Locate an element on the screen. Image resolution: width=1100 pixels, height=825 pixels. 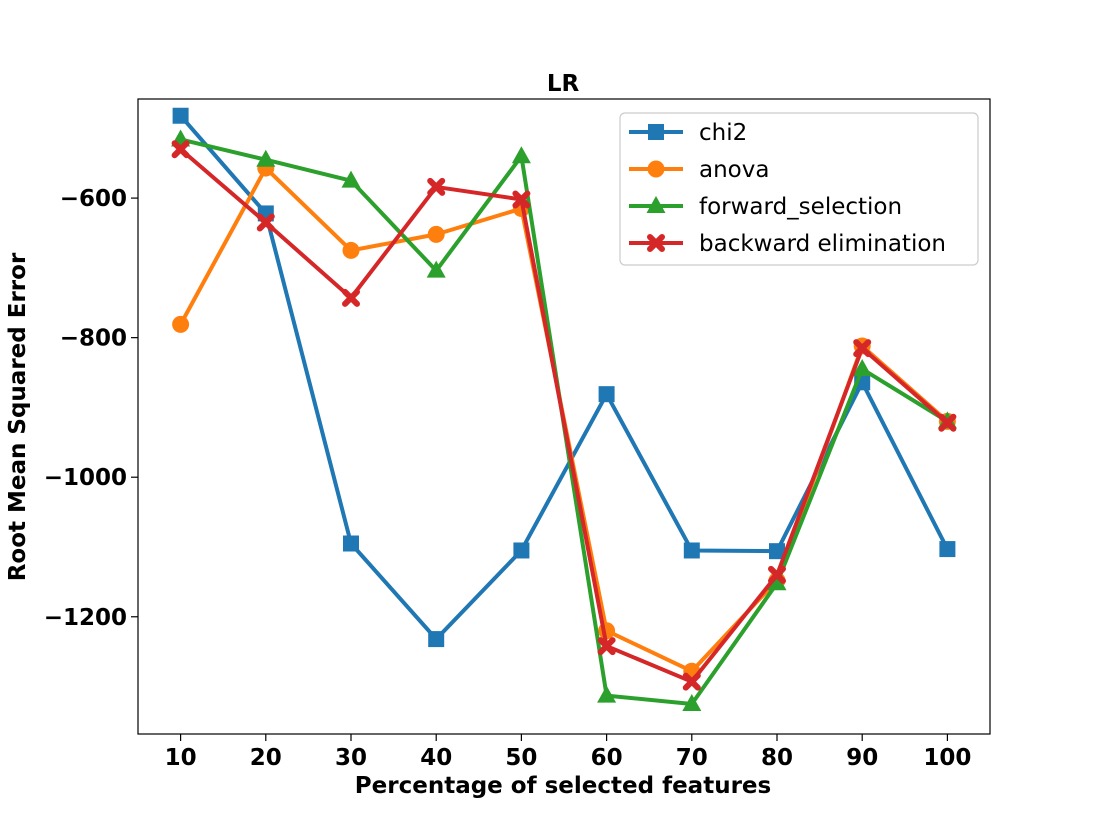
legend-item: chi2 is located at coordinates (688, 133).